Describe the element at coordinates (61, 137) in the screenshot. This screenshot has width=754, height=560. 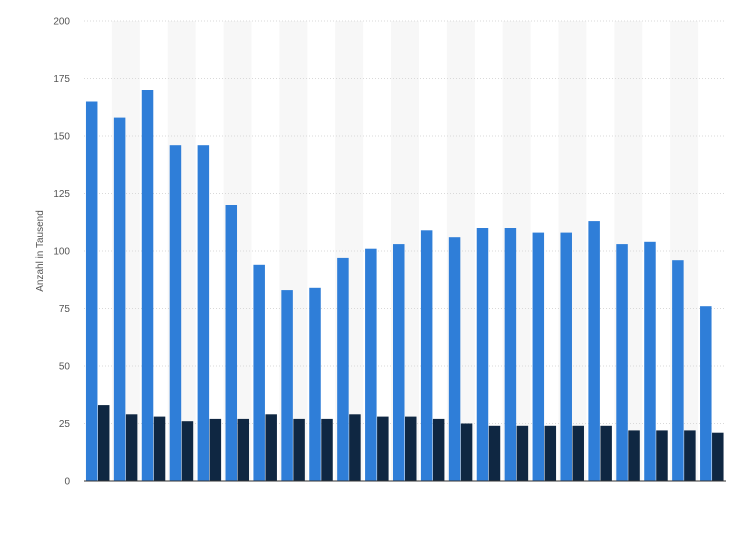
I see `y-tick-label: 150` at that location.